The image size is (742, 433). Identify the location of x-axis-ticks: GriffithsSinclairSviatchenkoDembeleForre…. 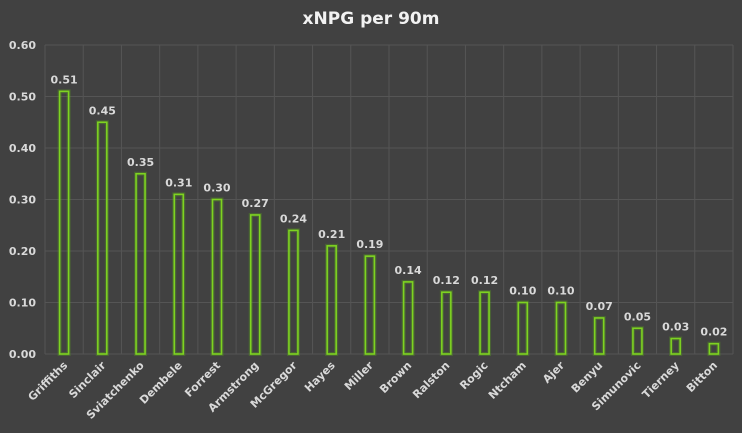
(373, 390).